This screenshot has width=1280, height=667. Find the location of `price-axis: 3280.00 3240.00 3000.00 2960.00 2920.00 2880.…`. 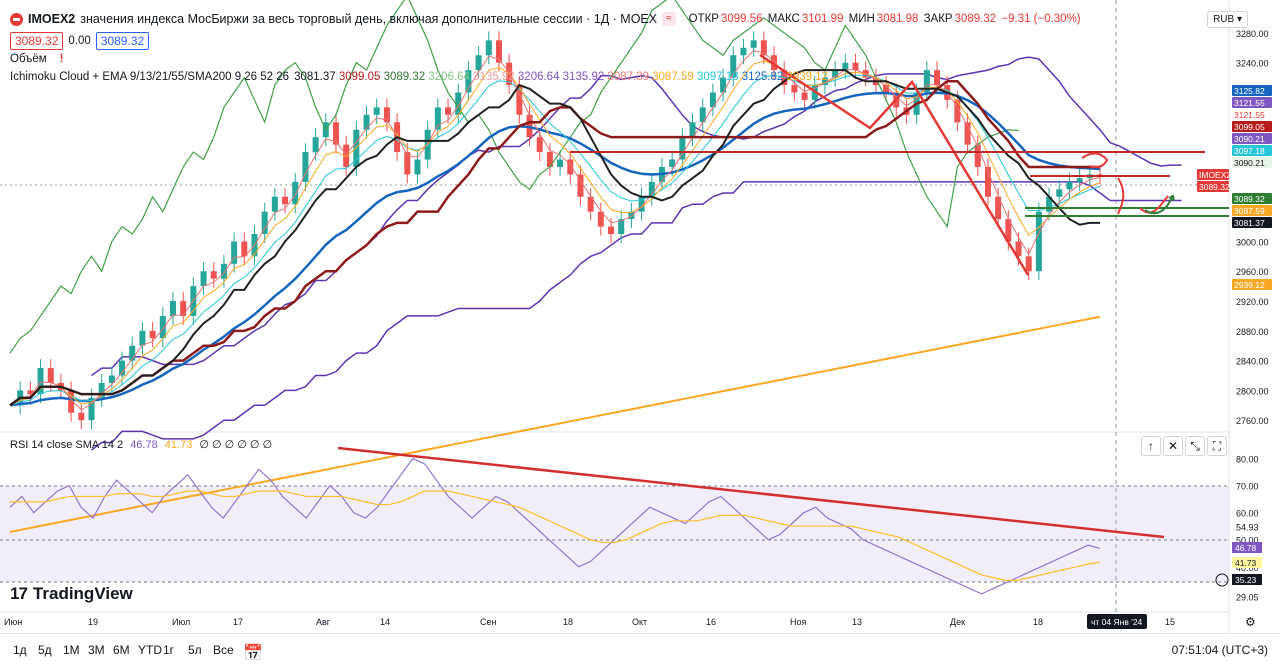

price-axis: 3280.00 3240.00 3000.00 2960.00 2920.00 2880.… is located at coordinates (1234, 227).